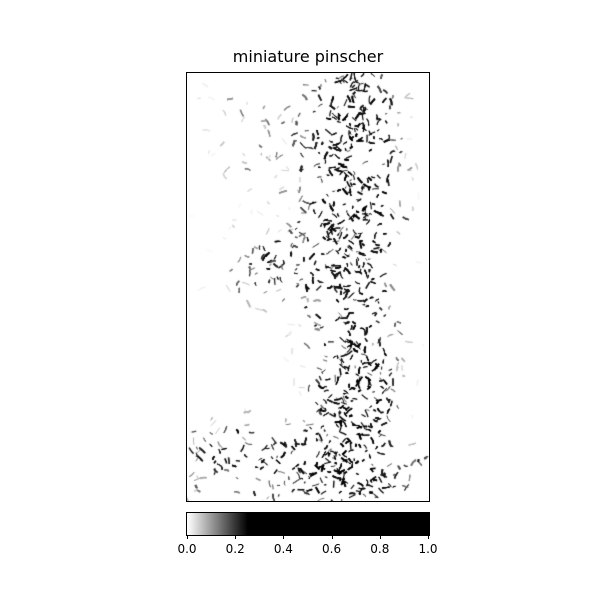  What do you see at coordinates (307, 550) in the screenshot?
I see `colorbar-axis: 0.0 0.2 0.4 0.6 0.8 1.0` at bounding box center [307, 550].